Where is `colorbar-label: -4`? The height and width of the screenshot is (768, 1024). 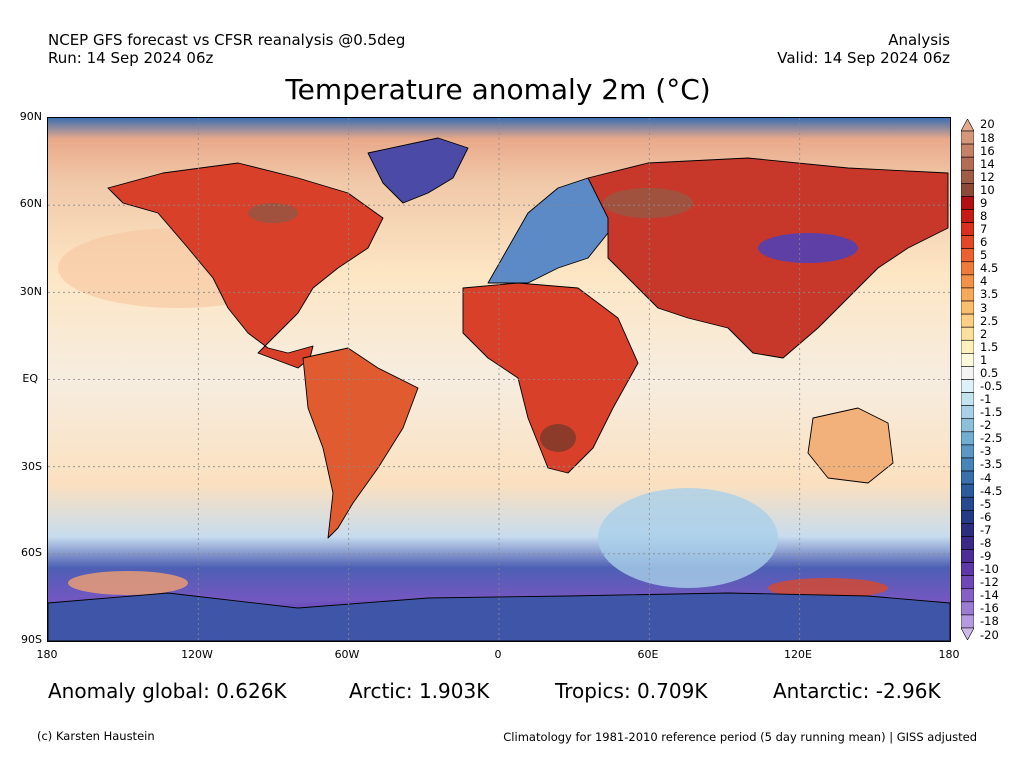
colorbar-label: -4 is located at coordinates (986, 477).